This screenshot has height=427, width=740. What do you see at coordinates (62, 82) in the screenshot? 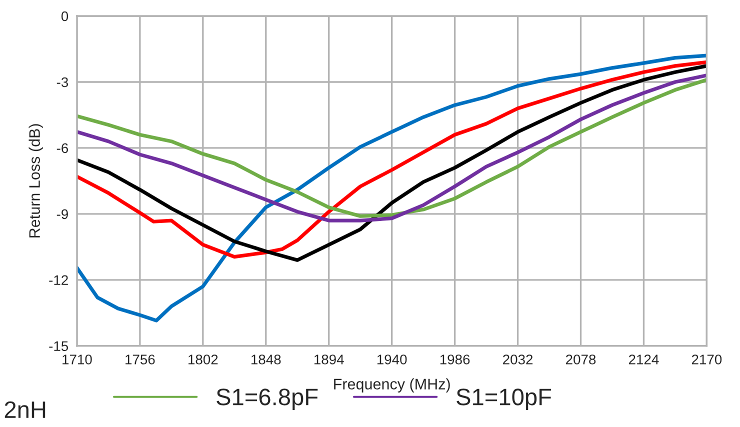
I see `y-tick-label: -3` at bounding box center [62, 82].